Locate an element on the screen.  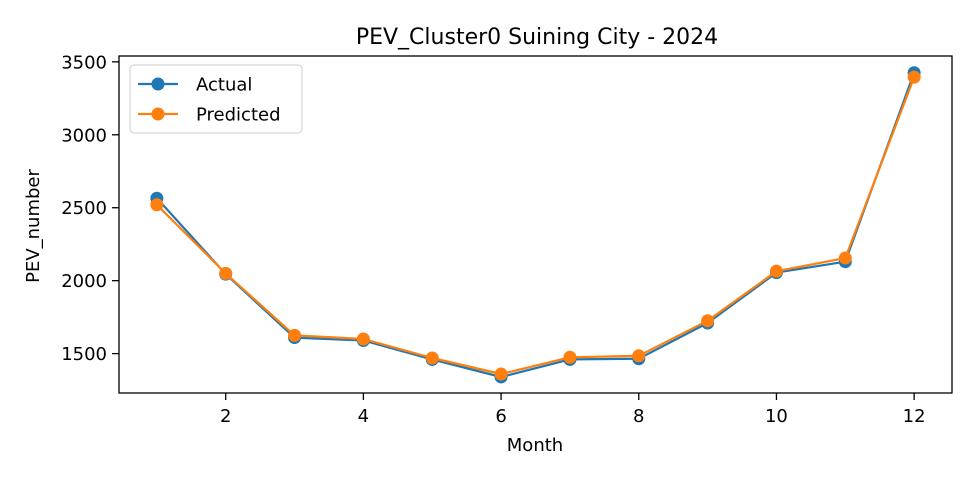
y-axis-label: PEV_number is located at coordinates (33, 226).